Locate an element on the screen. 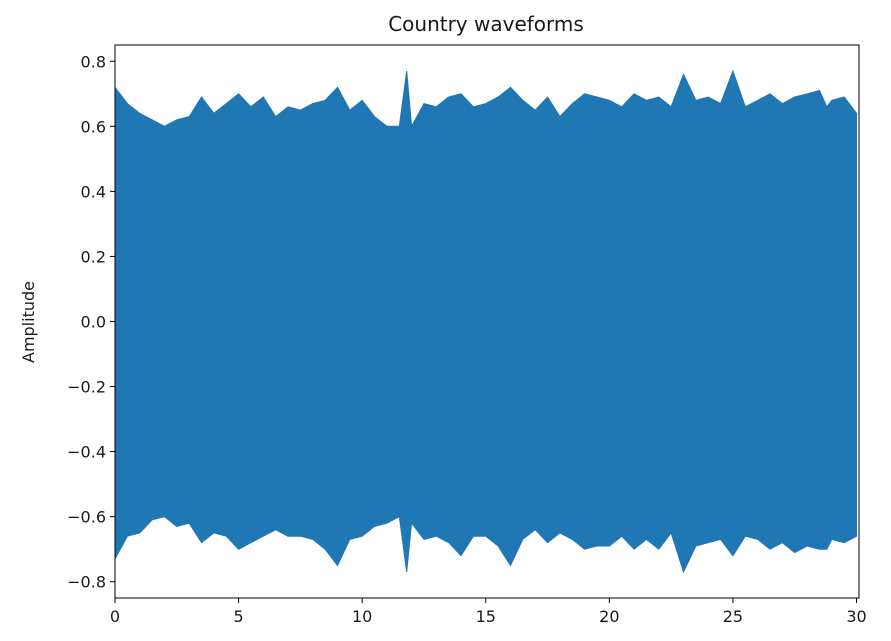 This screenshot has height=641, width=891. y-tick-label: 0.6 is located at coordinates (93, 126).